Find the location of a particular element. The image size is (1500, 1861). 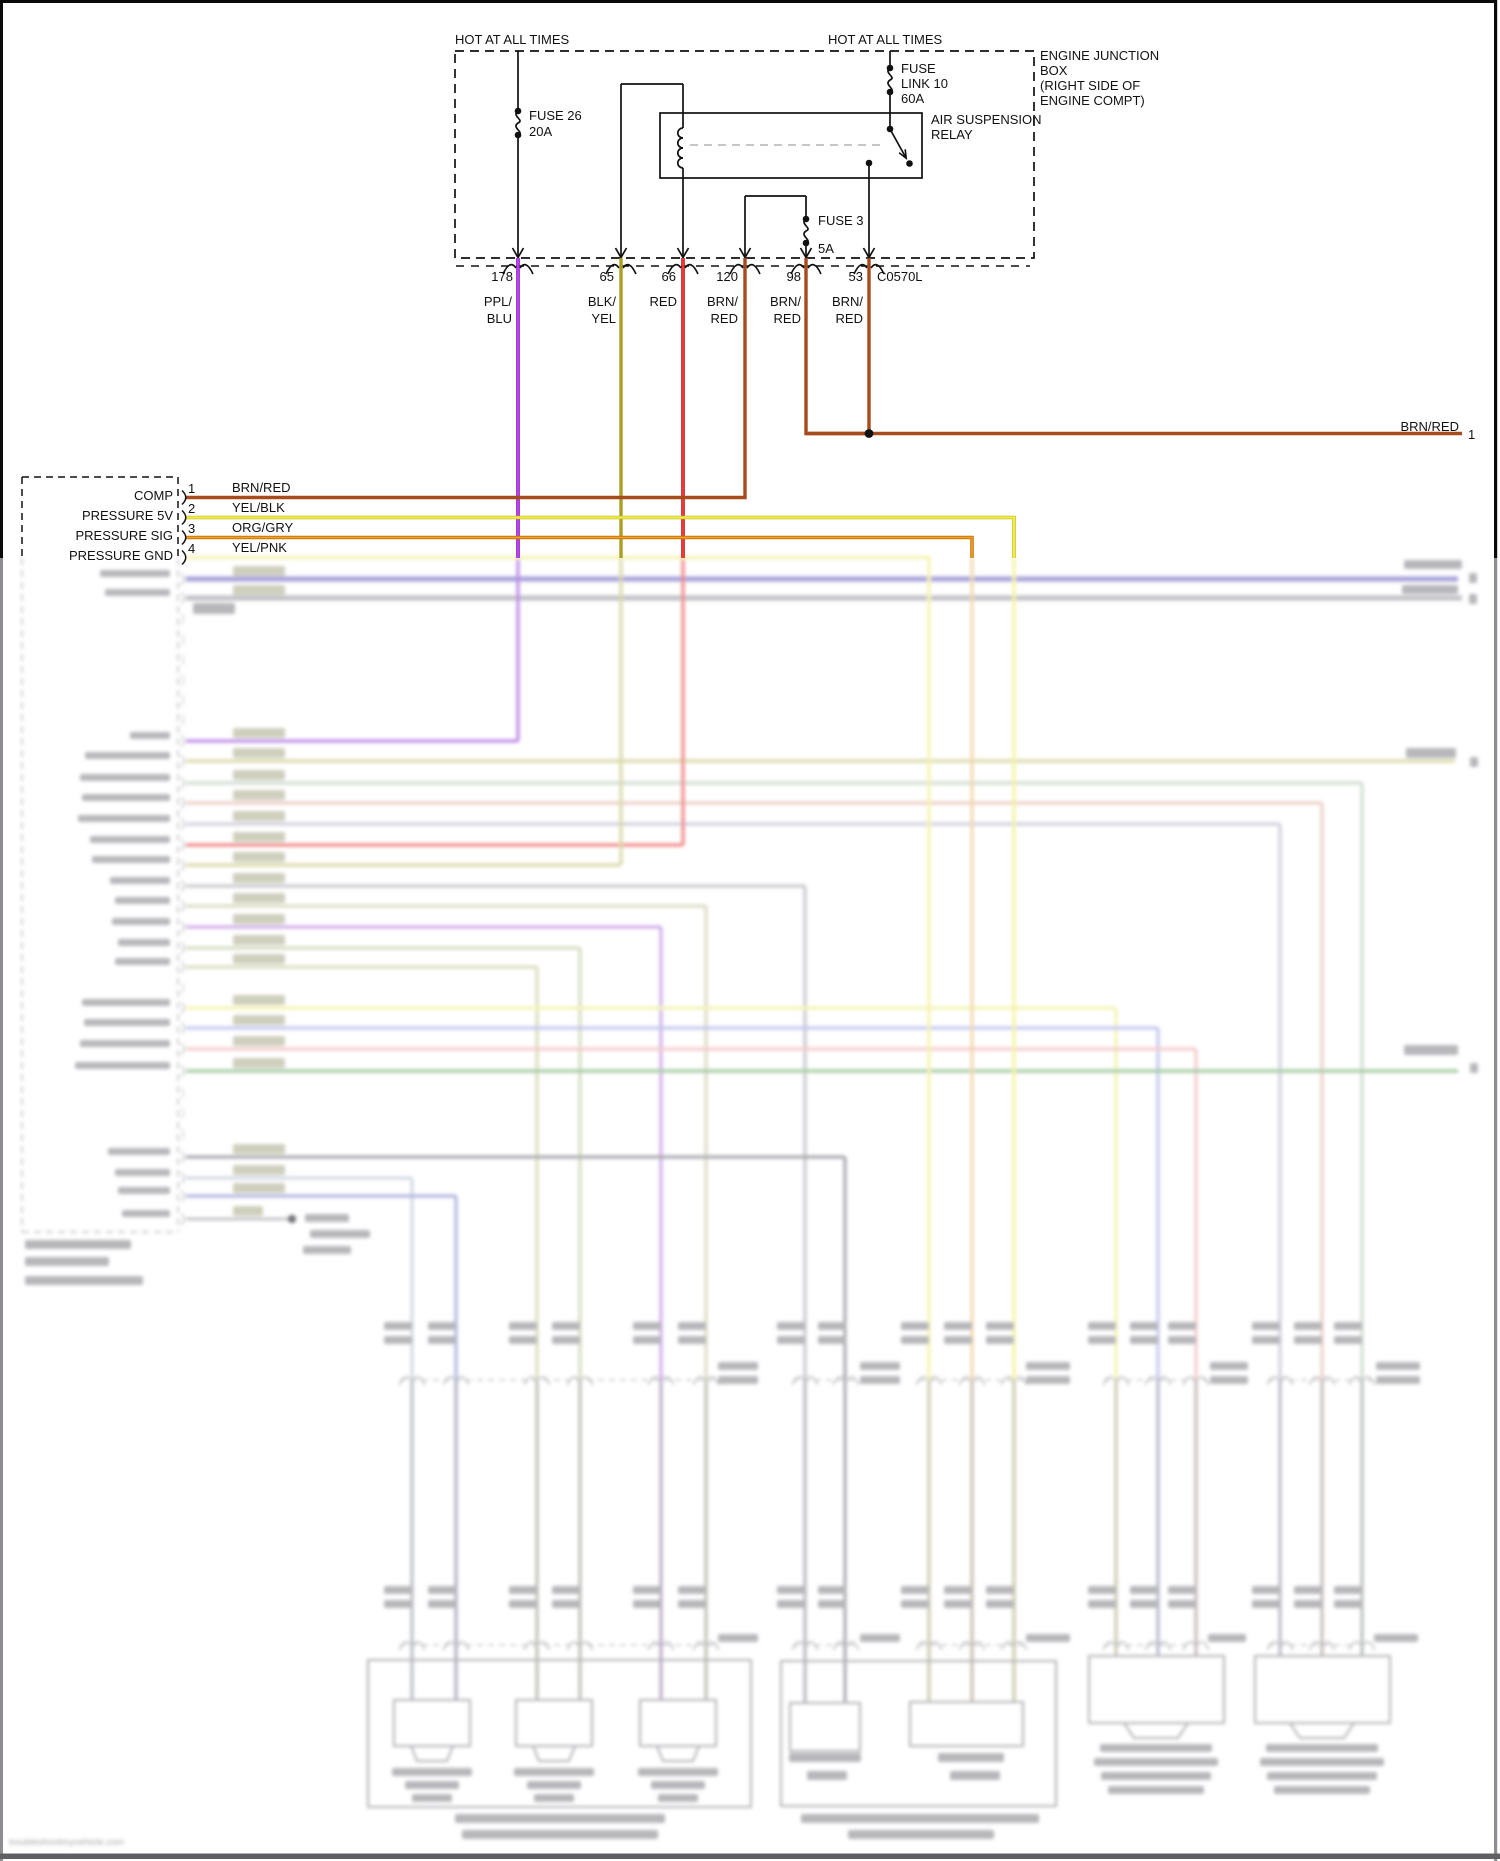

svg-text: PPL/ is located at coordinates (498, 301).